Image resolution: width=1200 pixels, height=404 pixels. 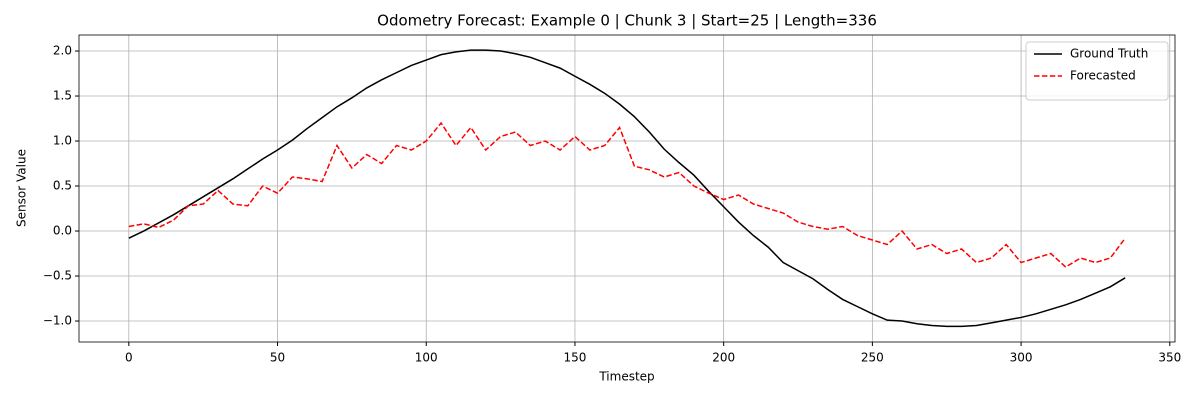 What do you see at coordinates (1103, 76) in the screenshot?
I see `legend-label: Forecasted` at bounding box center [1103, 76].